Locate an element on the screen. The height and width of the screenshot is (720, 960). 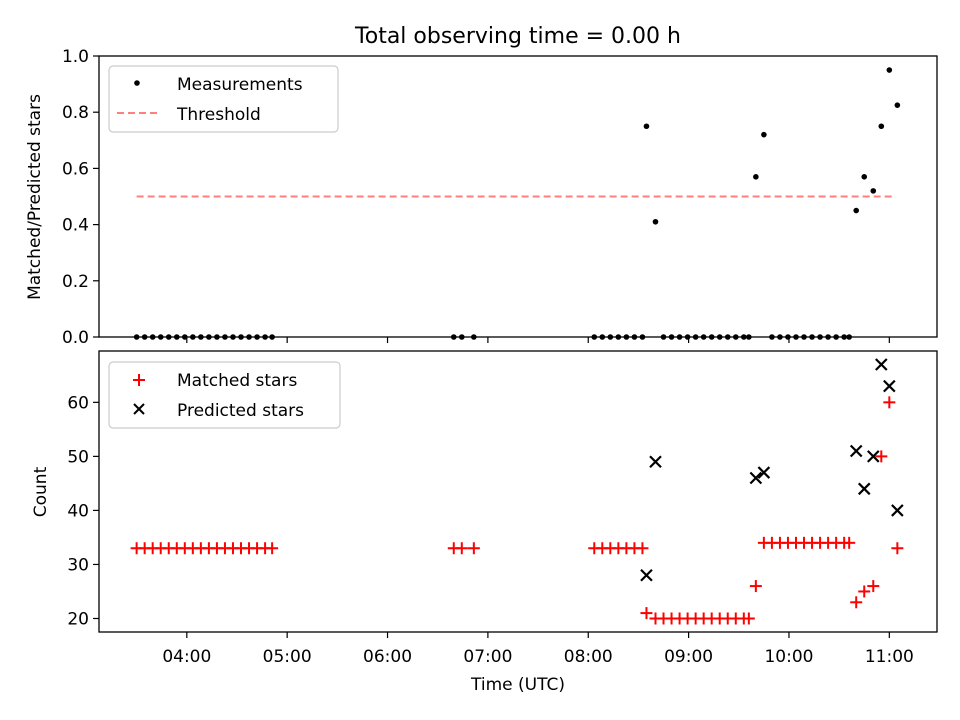
count-y-ticks: 20 30 40 50 60 is located at coordinates (83, 511).